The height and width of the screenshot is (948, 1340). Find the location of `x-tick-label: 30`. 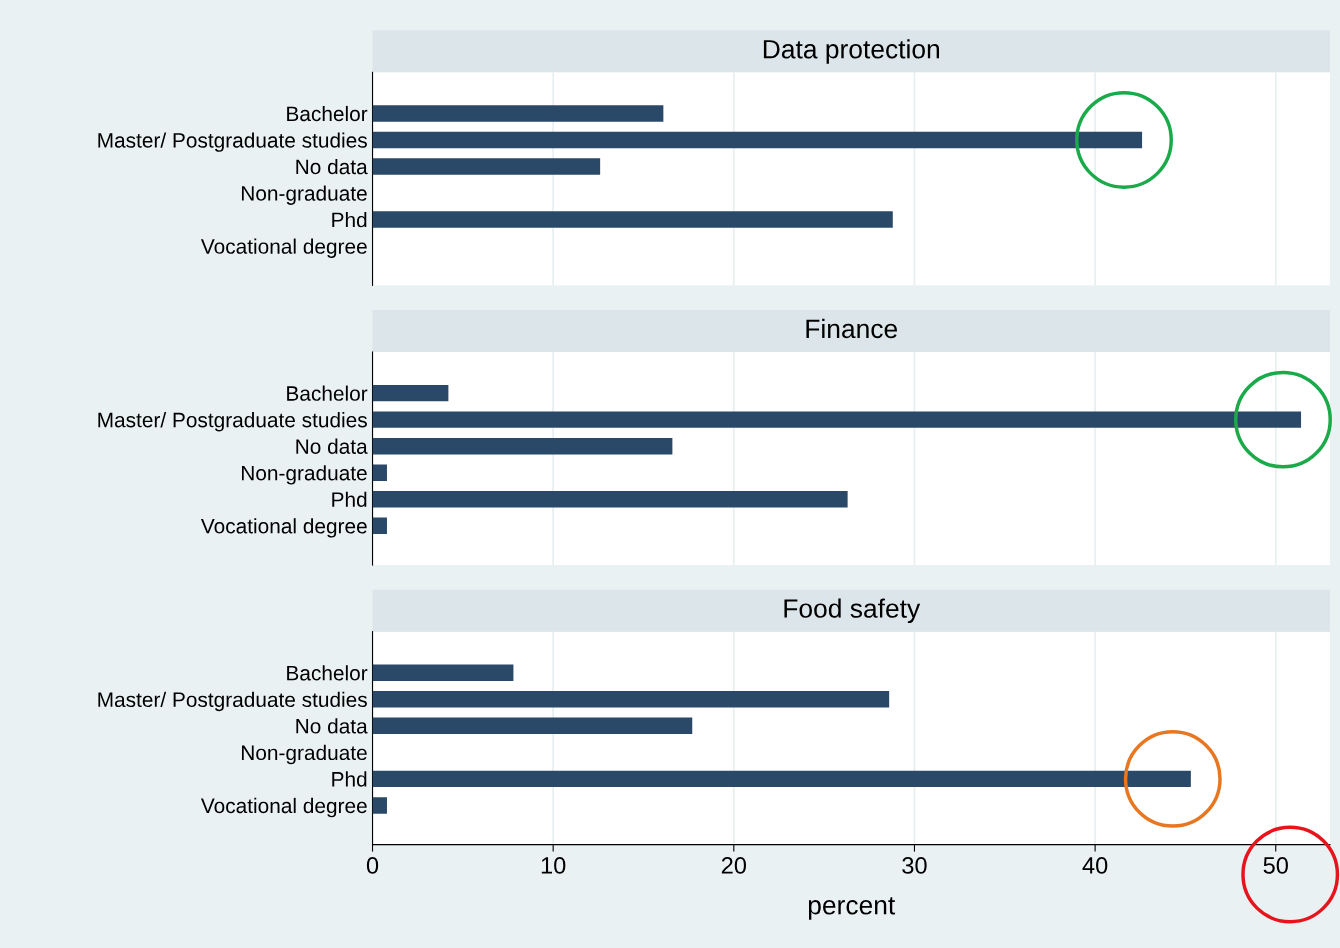

x-tick-label: 30 is located at coordinates (914, 865).